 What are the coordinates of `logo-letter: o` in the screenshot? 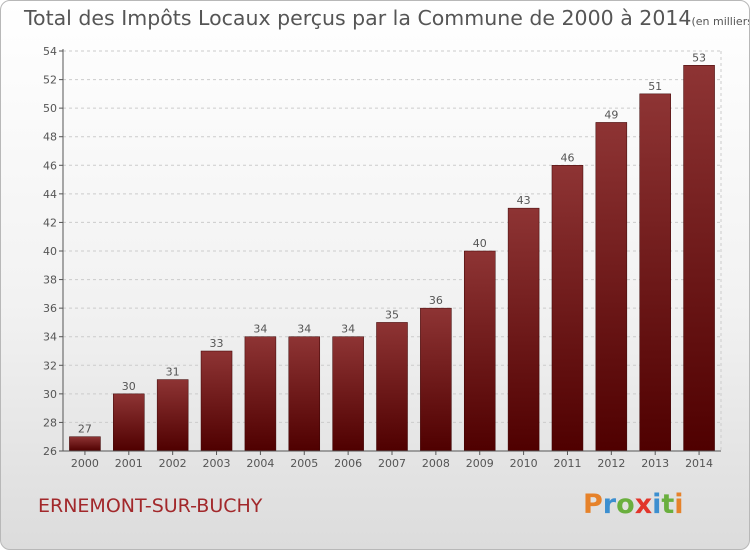 It's located at (625, 504).